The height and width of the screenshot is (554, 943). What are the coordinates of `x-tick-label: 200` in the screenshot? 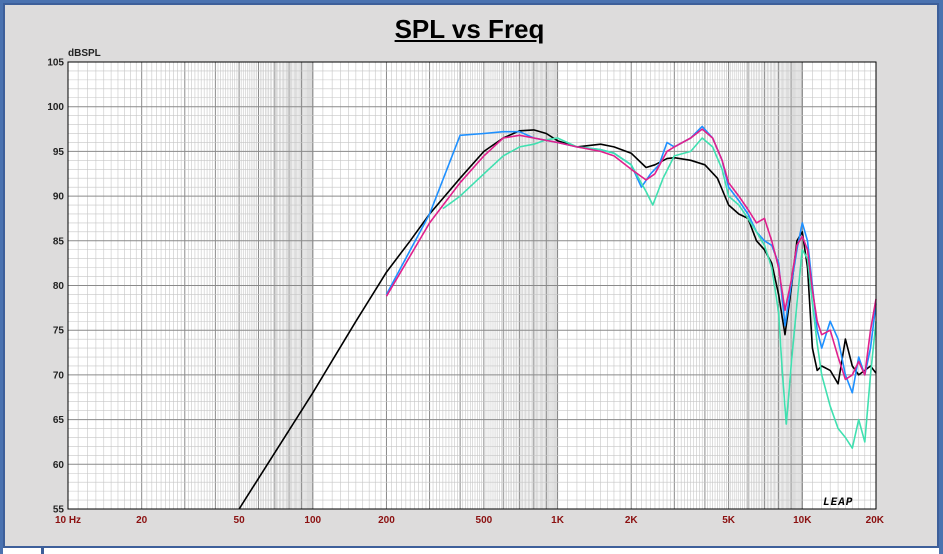 It's located at (386, 520).